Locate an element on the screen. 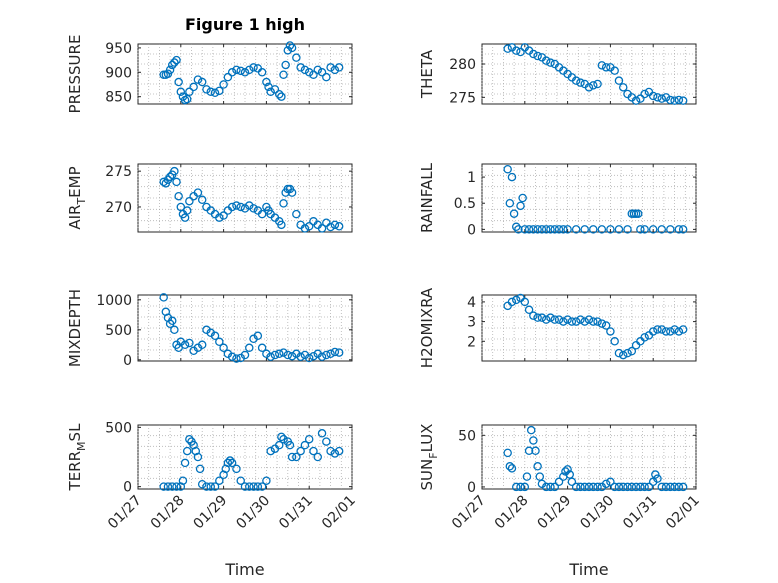 This screenshot has width=778, height=583. subplot-5: 0 500 1000 MIXDEPTH is located at coordinates (209, 329).